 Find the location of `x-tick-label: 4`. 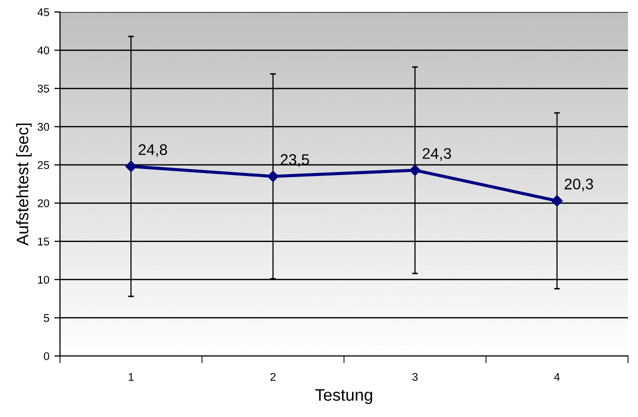

x-tick-label: 4 is located at coordinates (557, 377).